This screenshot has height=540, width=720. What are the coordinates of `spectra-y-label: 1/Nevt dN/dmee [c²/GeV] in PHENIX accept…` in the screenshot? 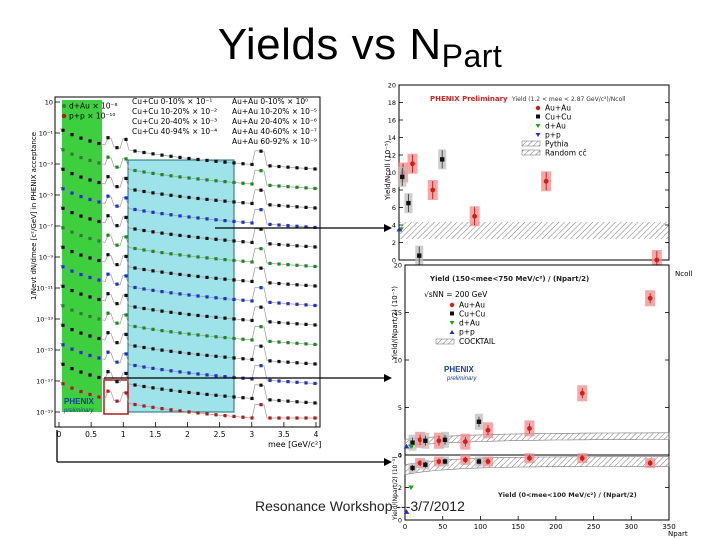 It's located at (34, 216).